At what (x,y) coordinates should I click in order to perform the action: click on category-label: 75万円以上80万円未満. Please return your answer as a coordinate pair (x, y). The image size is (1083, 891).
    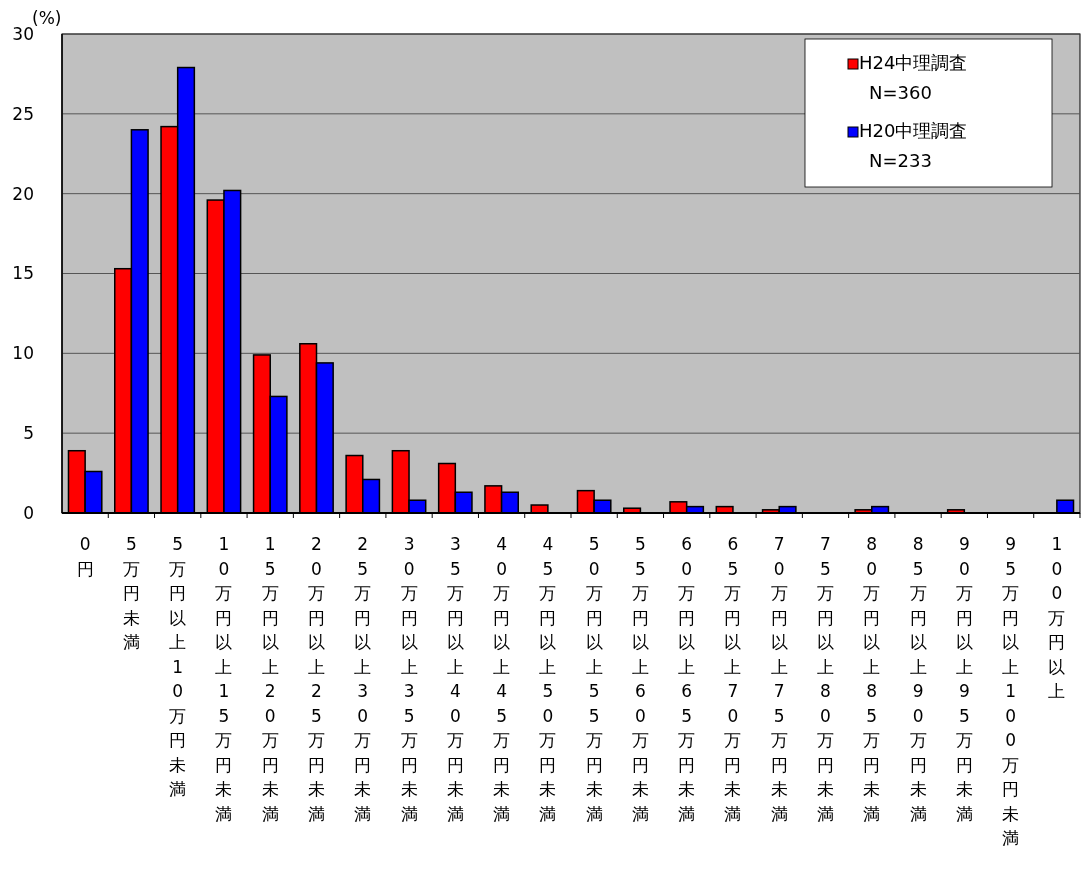
    Looking at the image, I should click on (825, 679).